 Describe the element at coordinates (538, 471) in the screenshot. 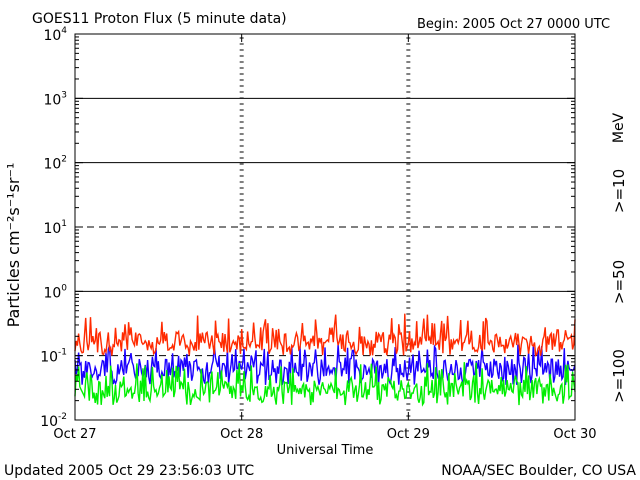

I see `footer-source: NOAA/SEC Boulder, CO USA` at that location.